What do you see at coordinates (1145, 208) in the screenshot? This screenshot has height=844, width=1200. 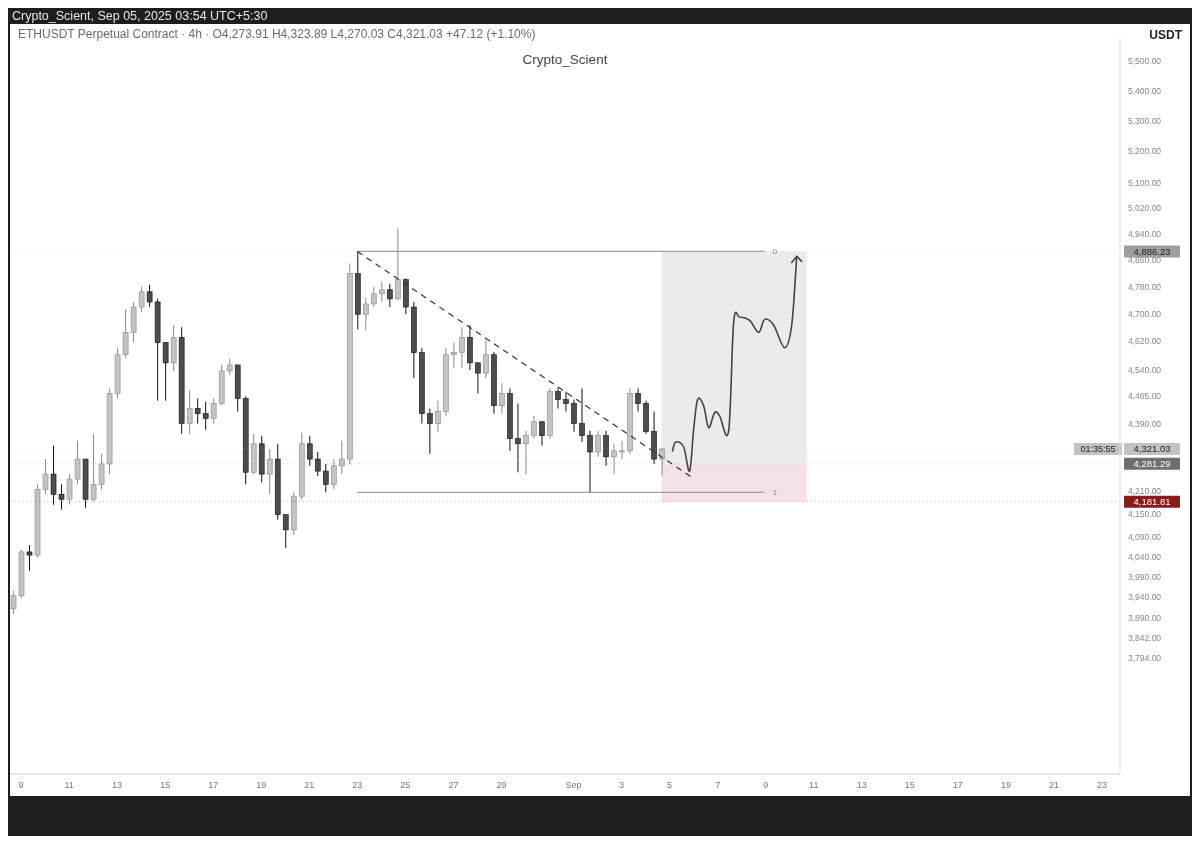 I see `y-tick-label: 5,020.00` at bounding box center [1145, 208].